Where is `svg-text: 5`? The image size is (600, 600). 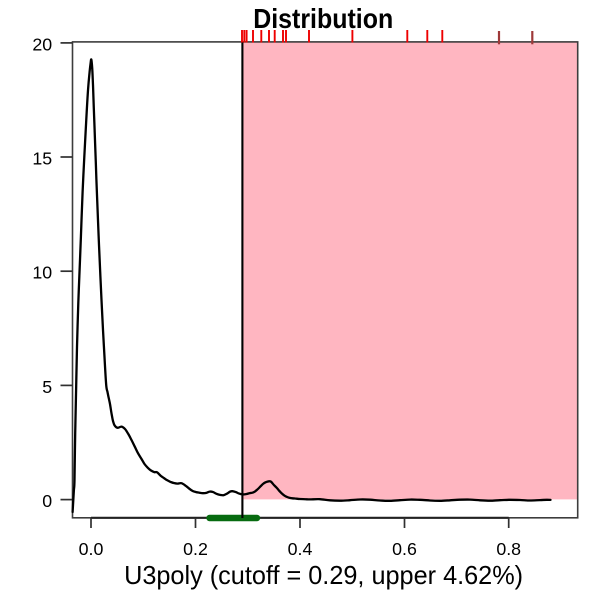
svg-text: 5 is located at coordinates (47, 387).